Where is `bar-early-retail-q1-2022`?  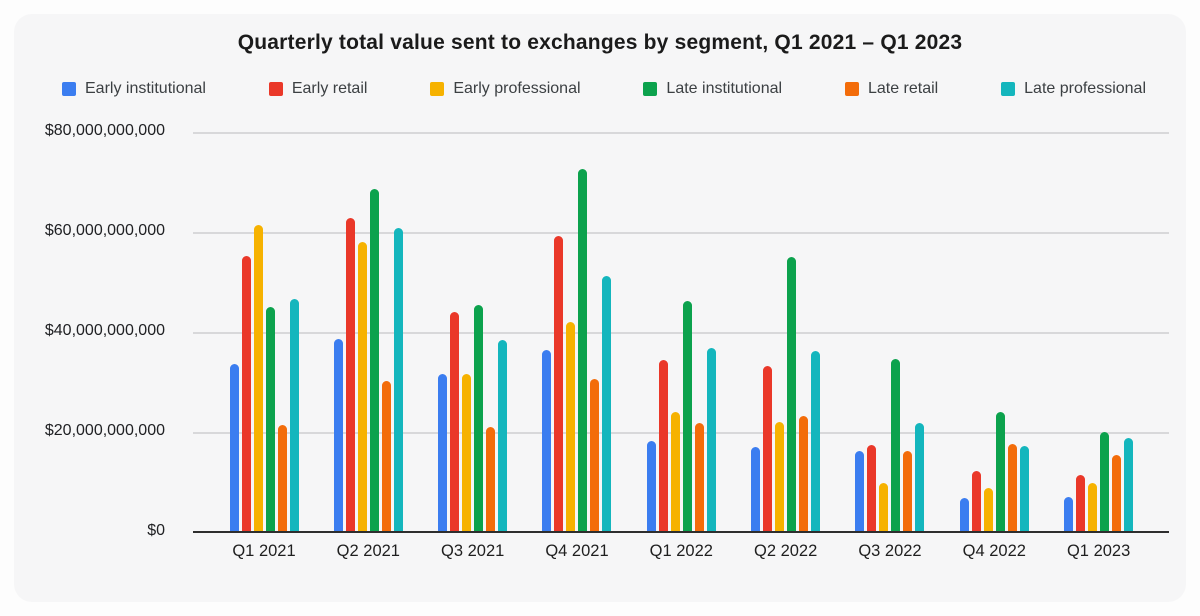
bar-early-retail-q1-2022 is located at coordinates (663, 445).